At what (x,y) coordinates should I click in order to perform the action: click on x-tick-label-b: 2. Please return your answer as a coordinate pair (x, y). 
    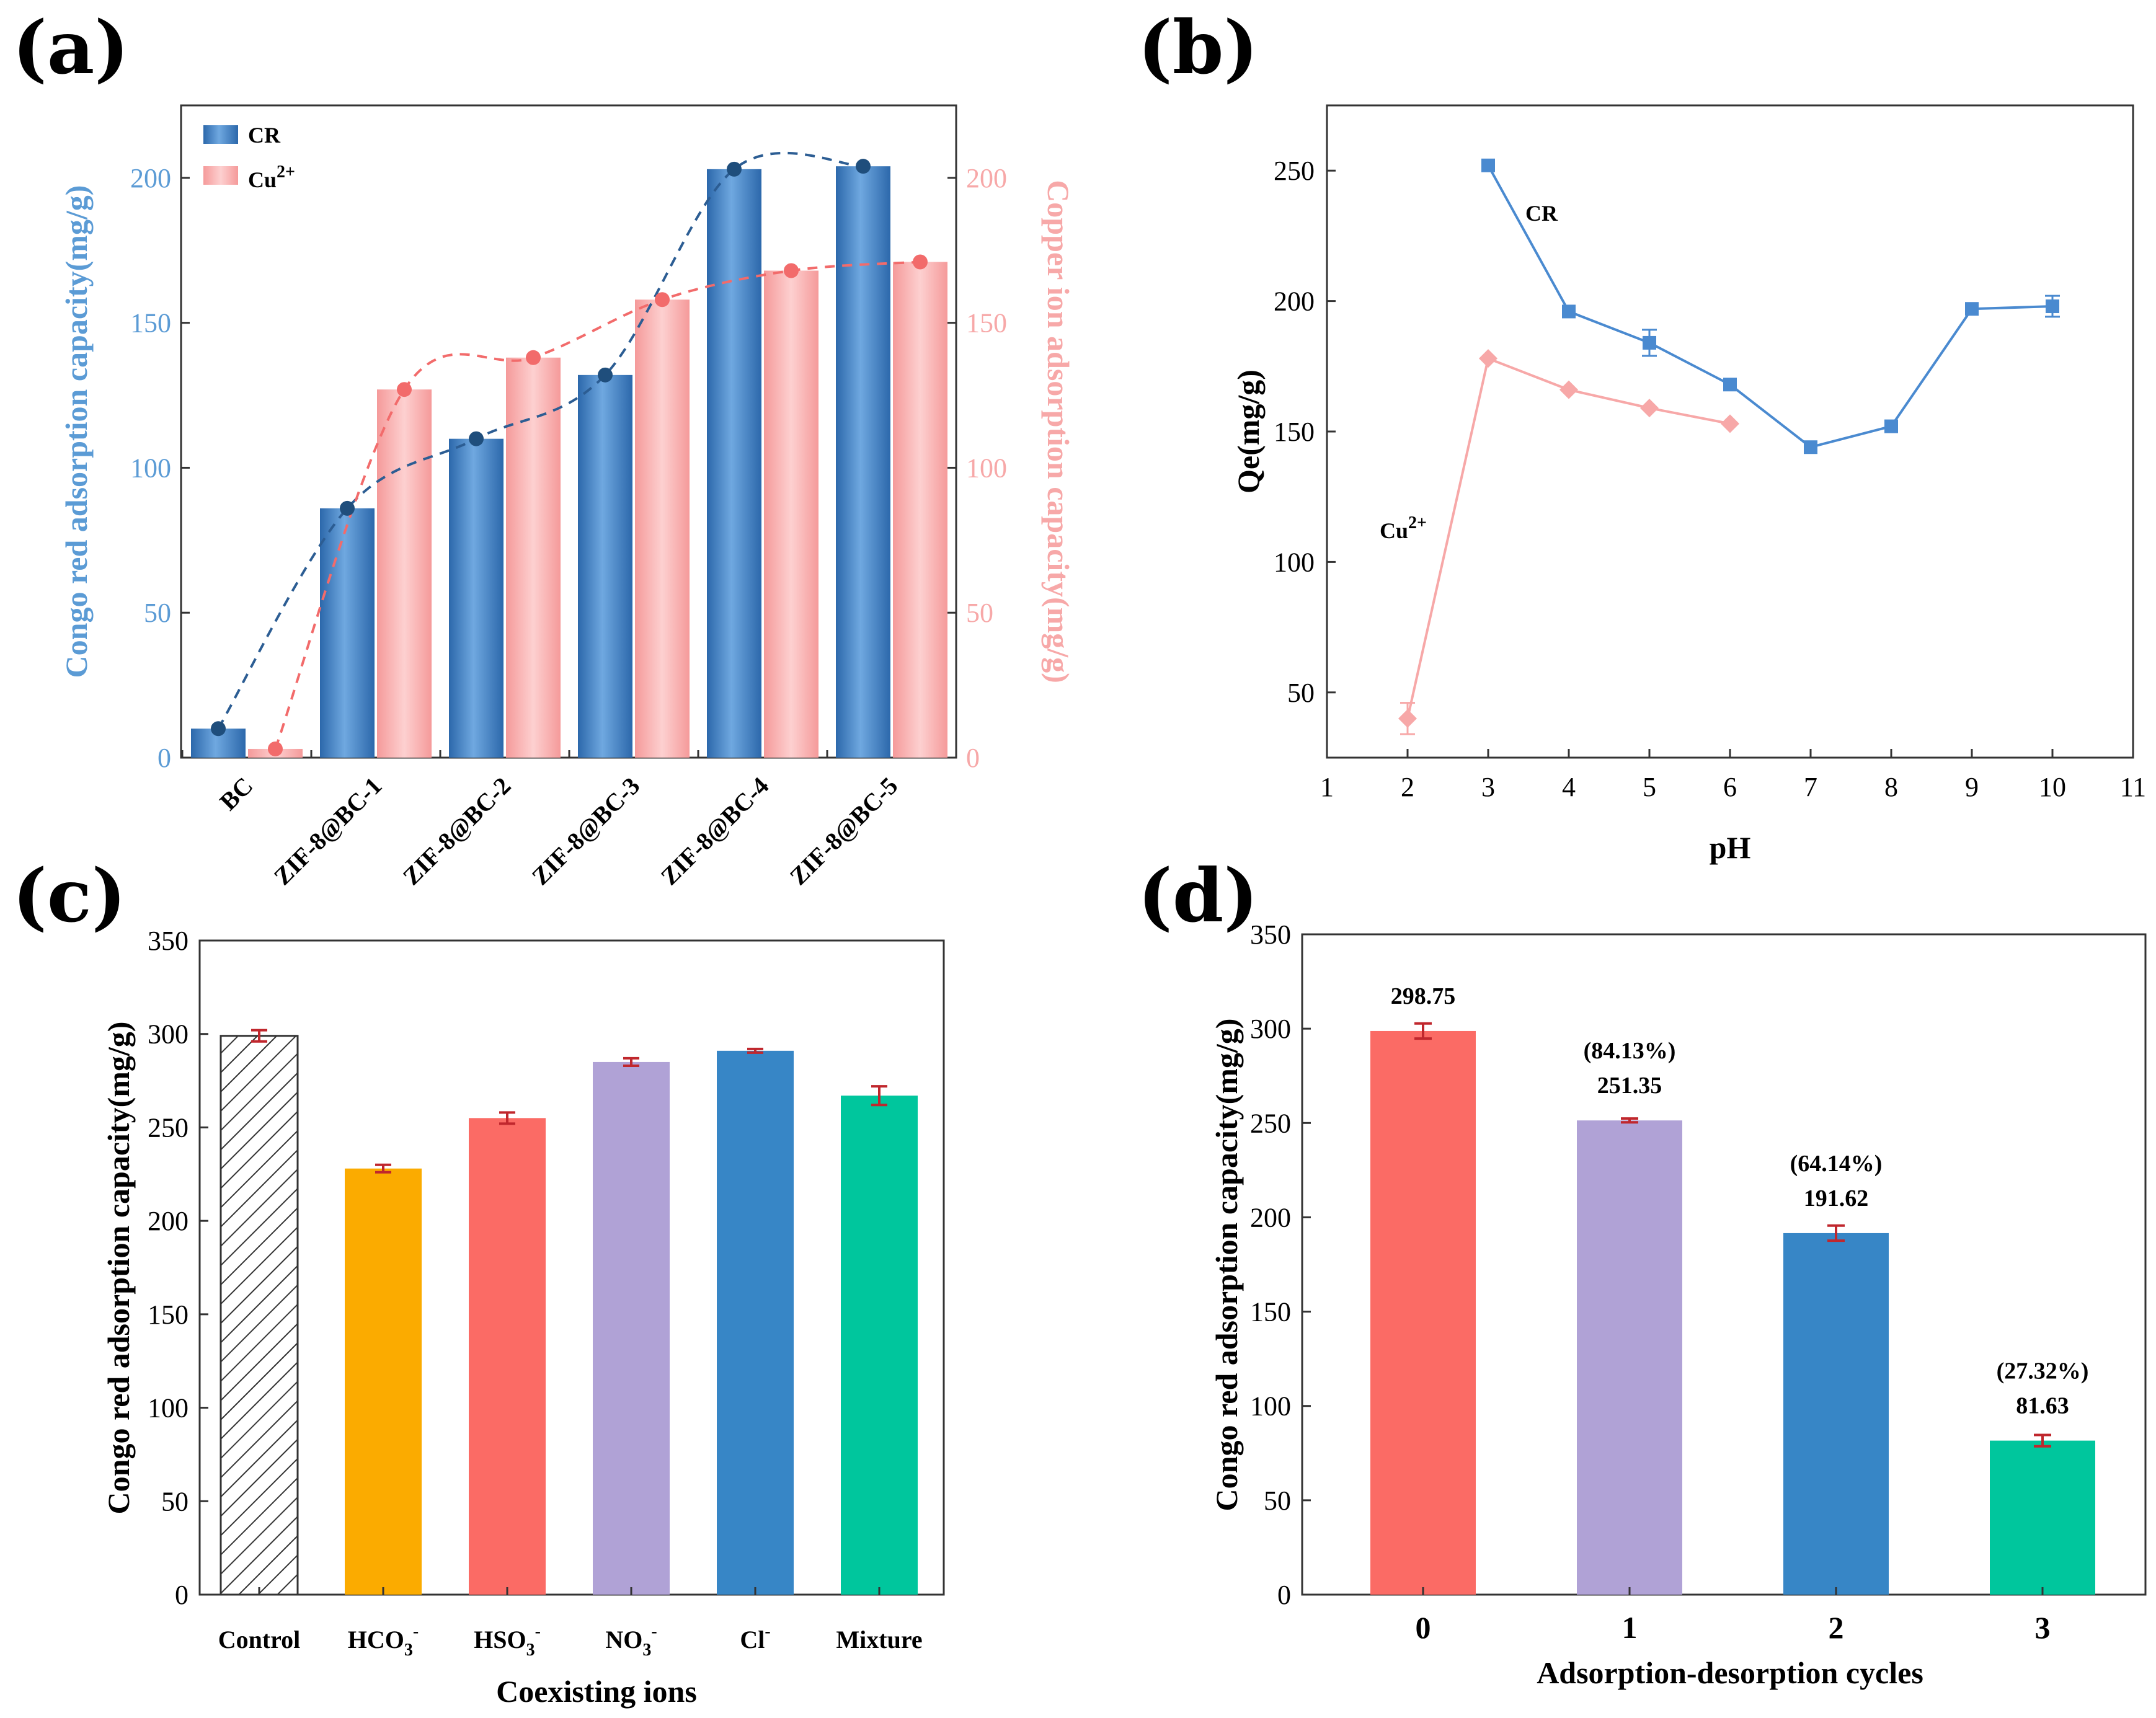
    Looking at the image, I should click on (1408, 787).